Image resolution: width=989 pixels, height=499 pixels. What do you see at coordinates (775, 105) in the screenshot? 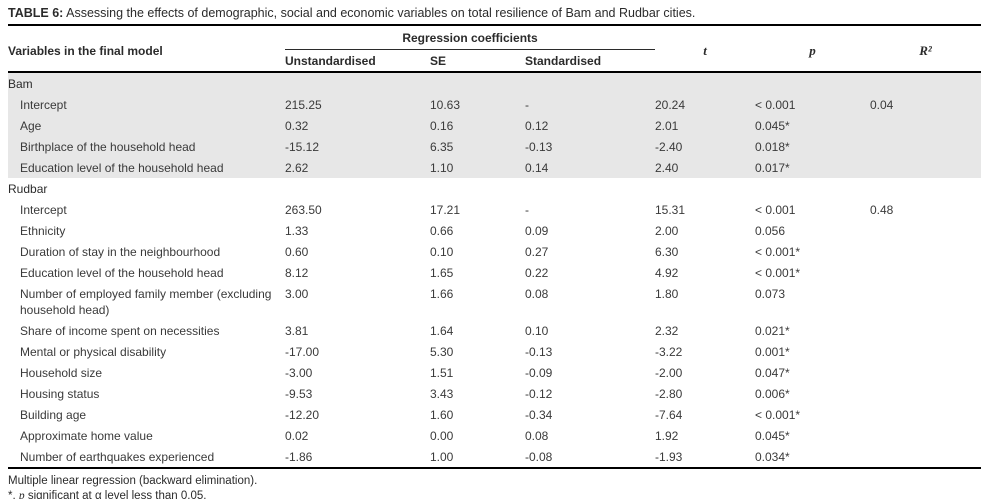
I see `p-cell: < 0.001` at bounding box center [775, 105].